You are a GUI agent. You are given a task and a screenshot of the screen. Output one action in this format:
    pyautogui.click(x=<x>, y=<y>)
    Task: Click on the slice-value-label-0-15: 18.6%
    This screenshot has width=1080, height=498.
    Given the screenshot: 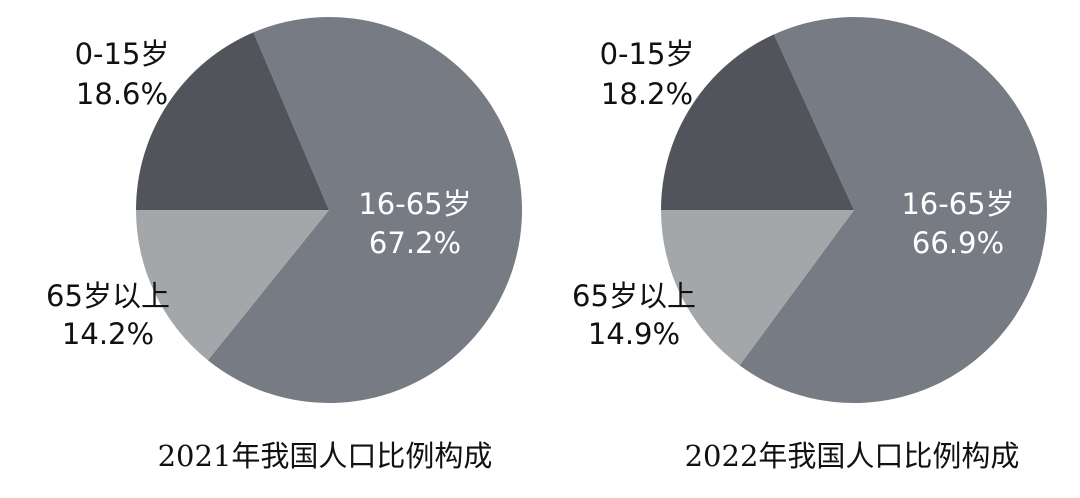 What is the action you would take?
    pyautogui.click(x=122, y=94)
    